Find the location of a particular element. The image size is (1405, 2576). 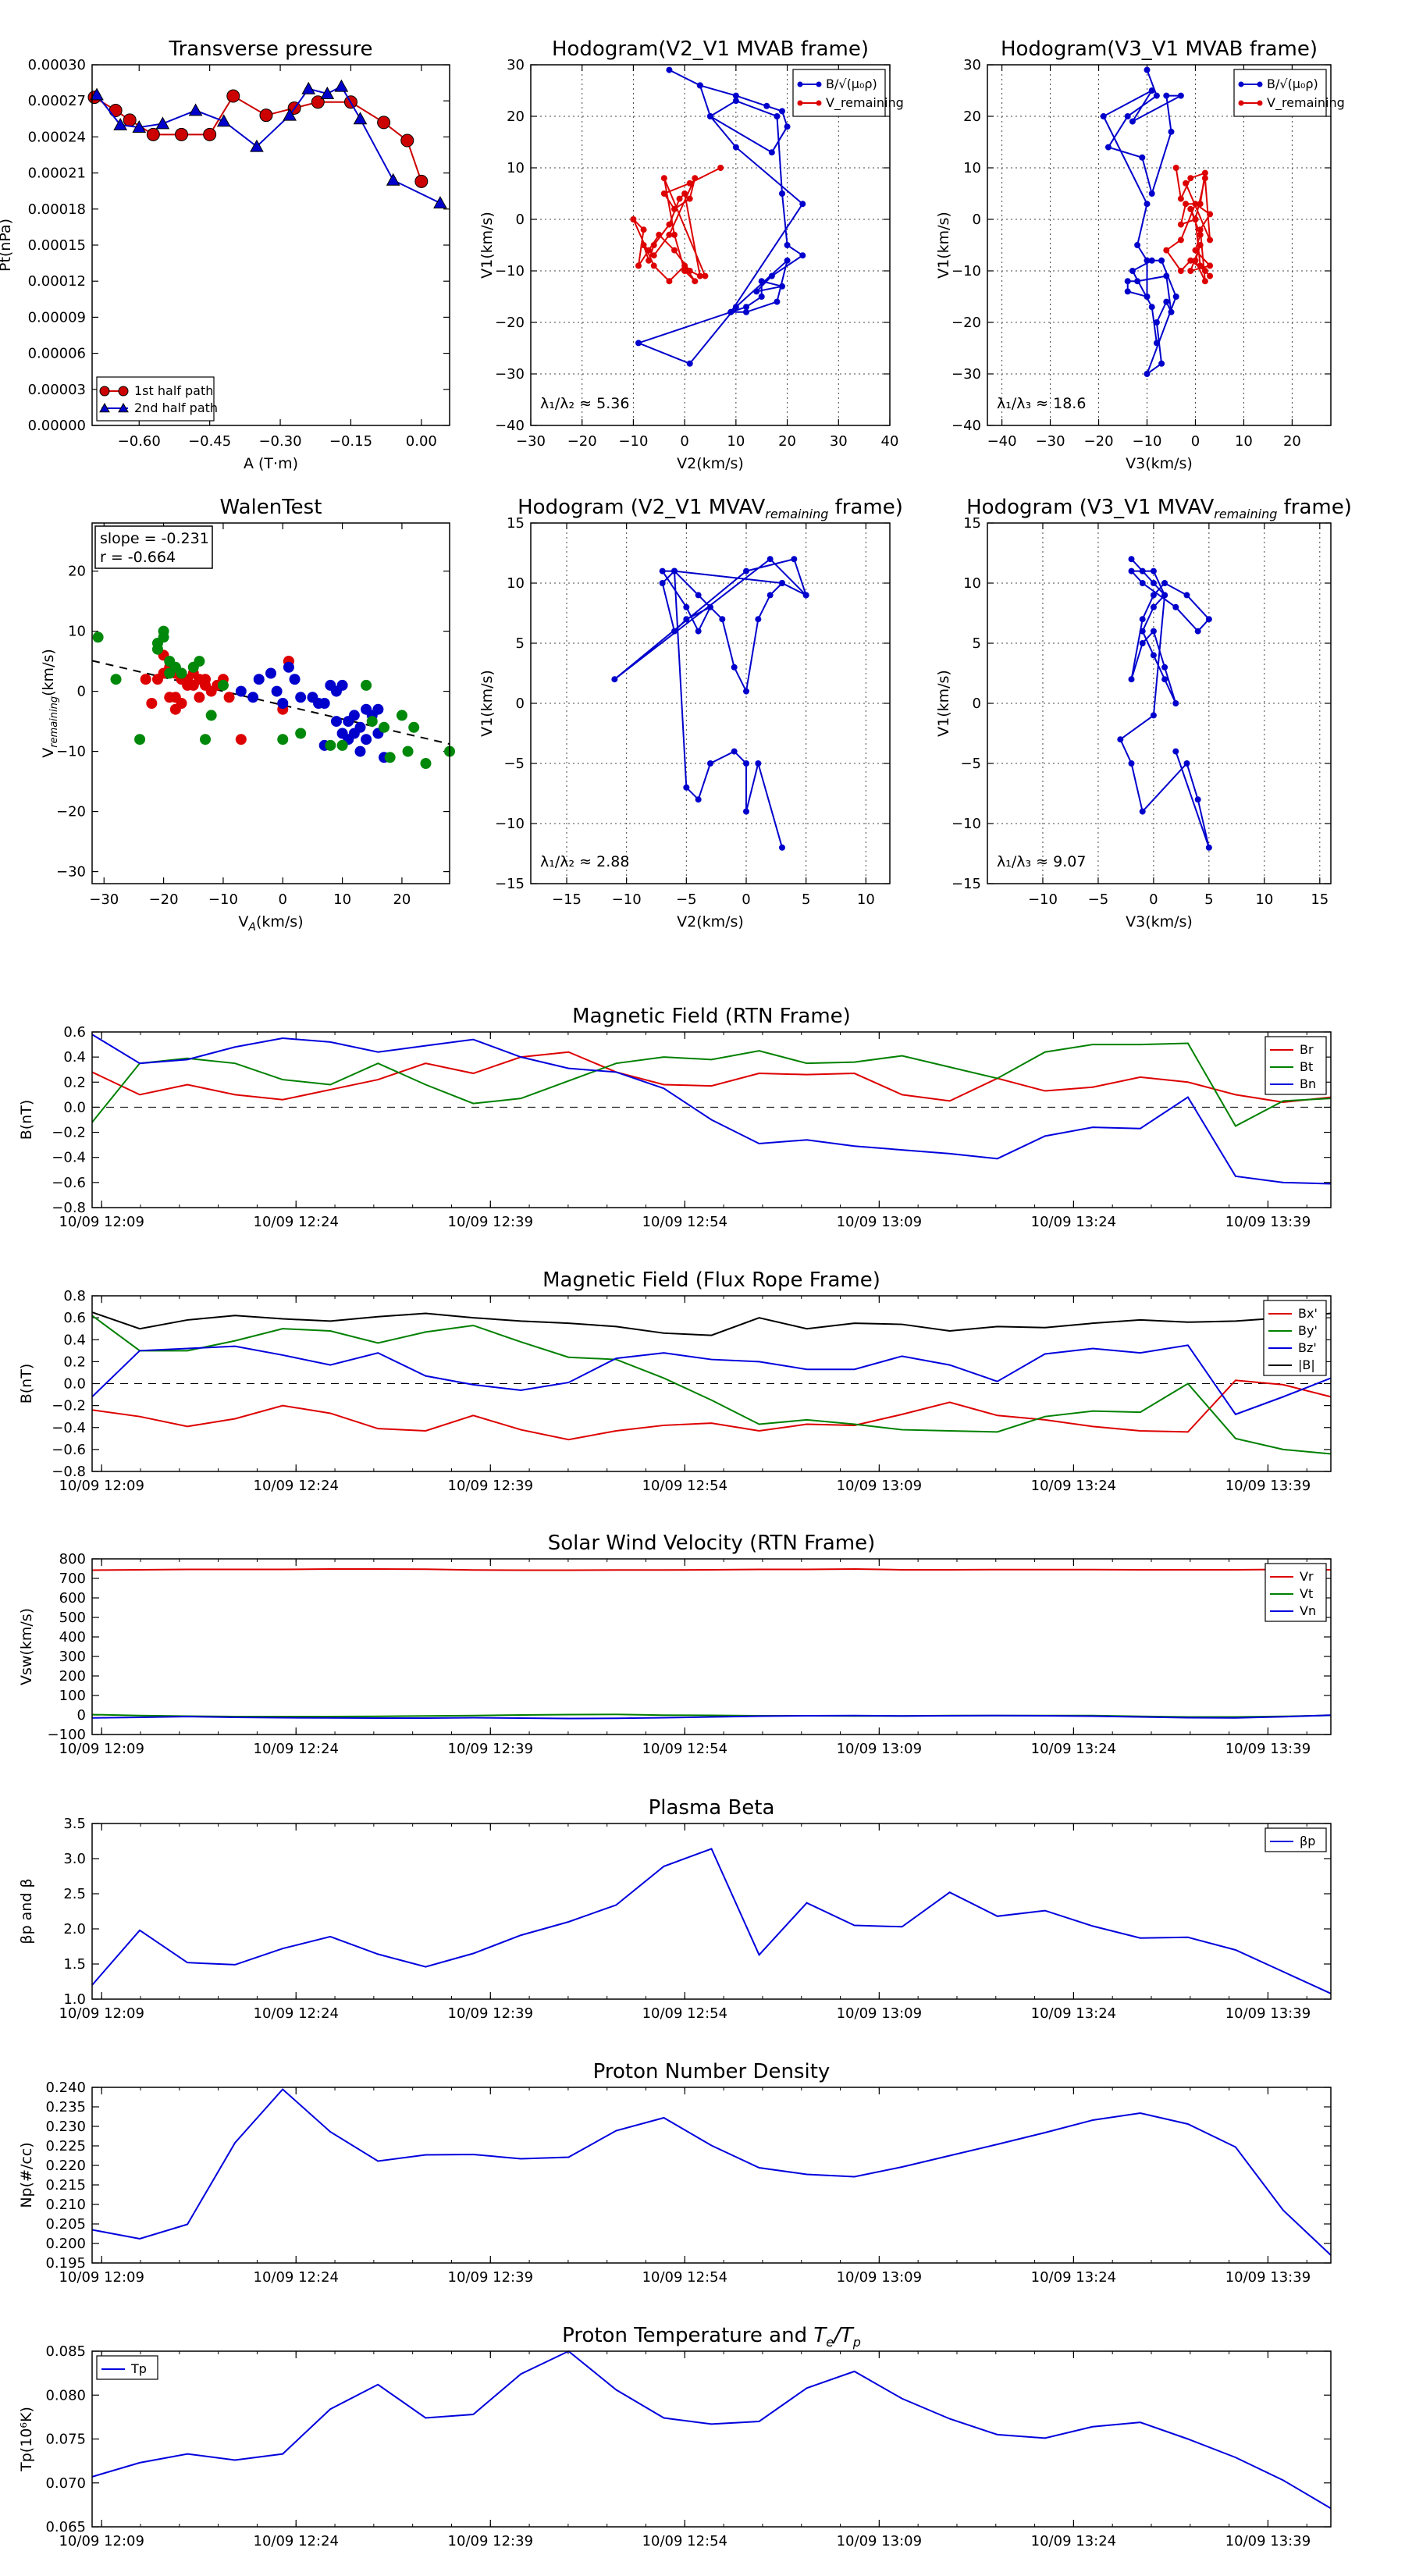

y-tick-label: 0.00015 is located at coordinates (57, 245).